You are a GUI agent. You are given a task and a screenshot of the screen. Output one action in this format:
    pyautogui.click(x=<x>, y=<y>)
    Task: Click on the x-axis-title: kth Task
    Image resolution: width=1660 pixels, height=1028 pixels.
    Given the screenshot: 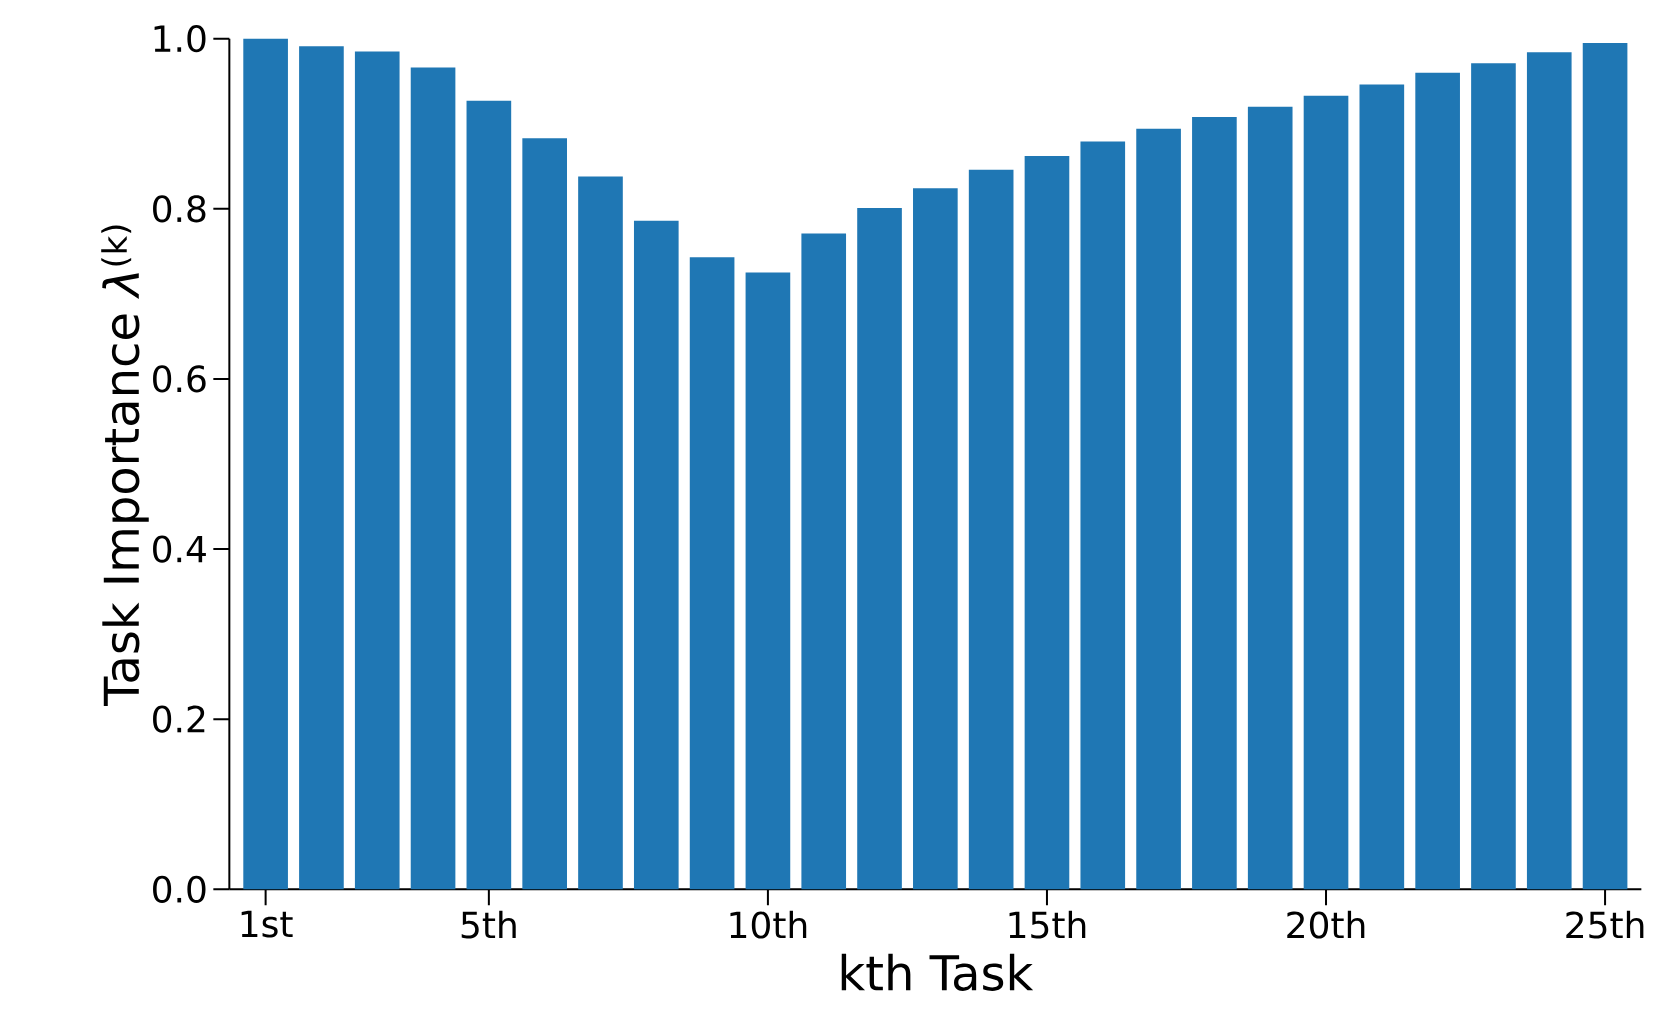 What is the action you would take?
    pyautogui.click(x=937, y=972)
    